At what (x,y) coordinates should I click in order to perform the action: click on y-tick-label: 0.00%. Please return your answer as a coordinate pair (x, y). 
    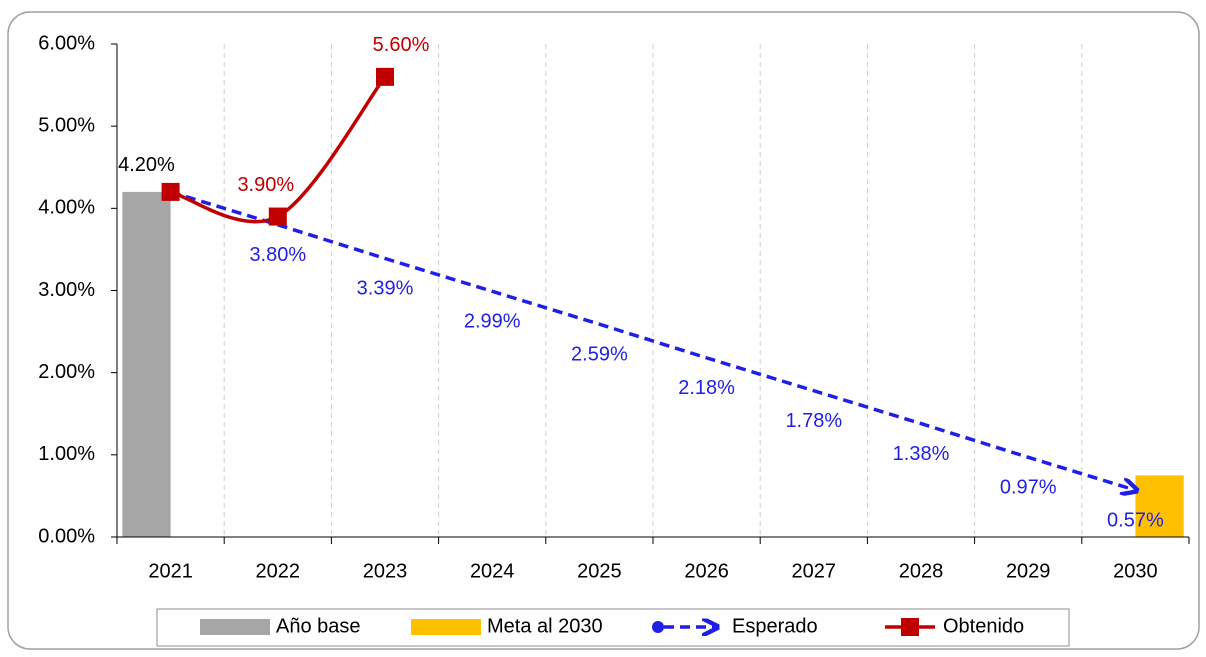
    Looking at the image, I should click on (66, 536).